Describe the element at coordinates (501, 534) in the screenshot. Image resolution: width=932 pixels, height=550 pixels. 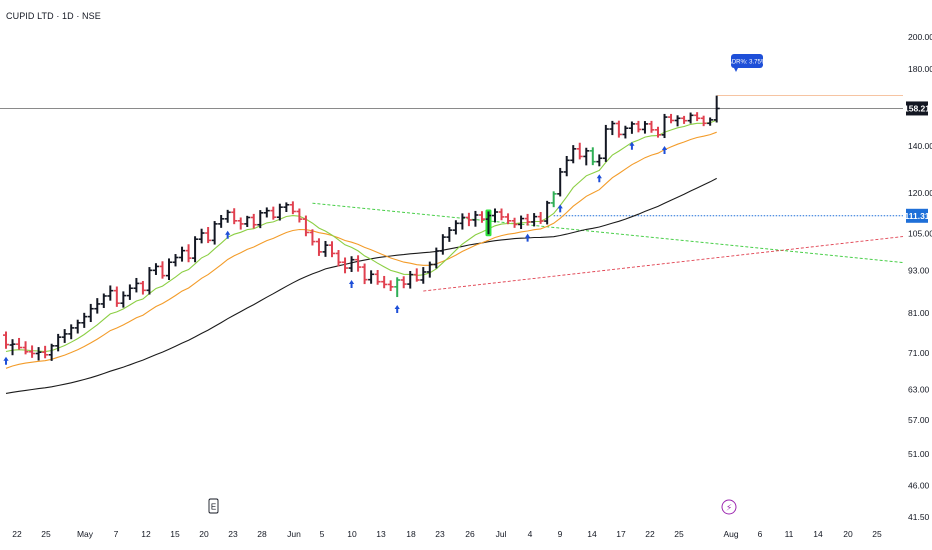
I see `x-tick-label: Jul` at that location.